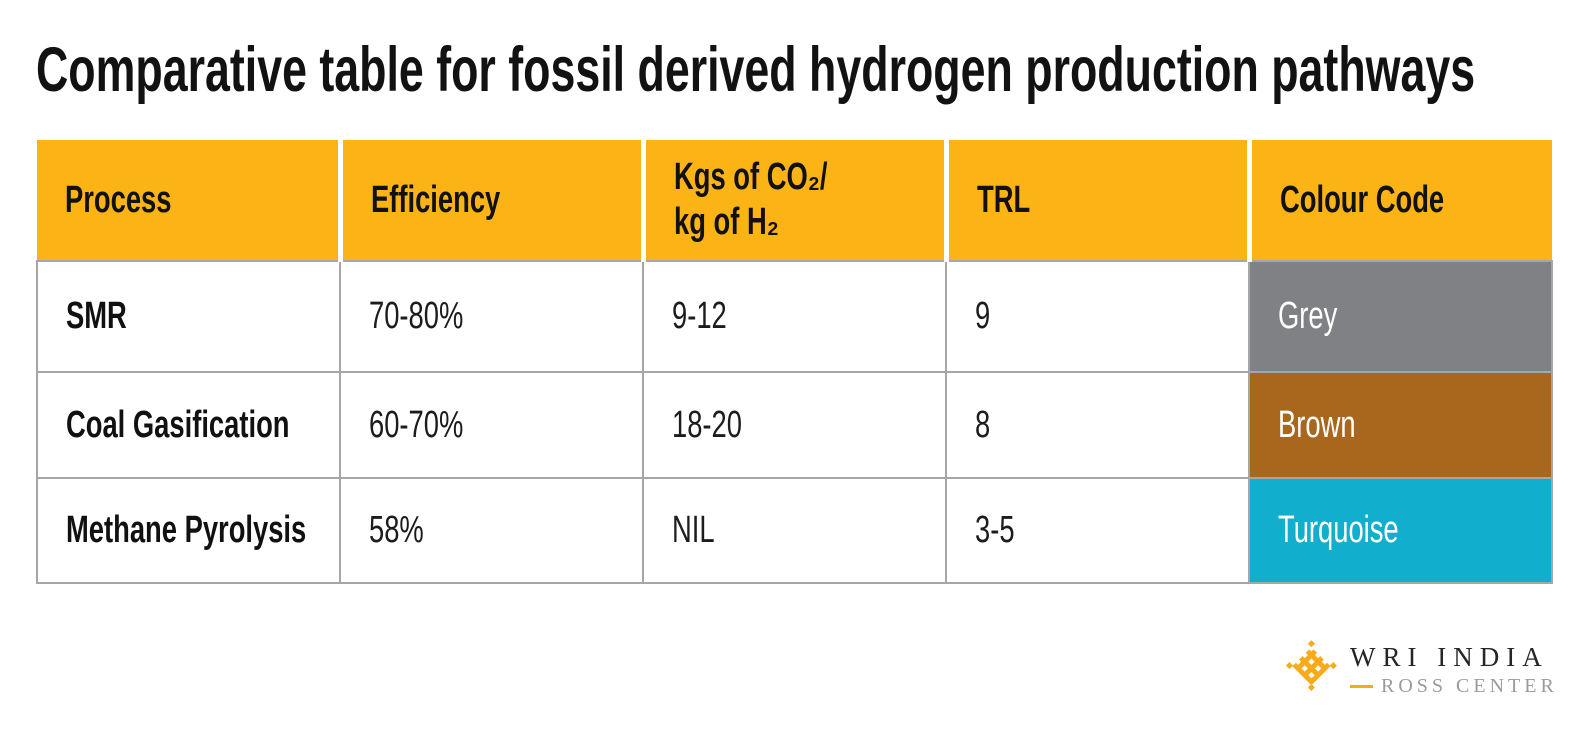 The image size is (1589, 745). Describe the element at coordinates (178, 424) in the screenshot. I see `cell-process-text: Coal Gasification` at that location.